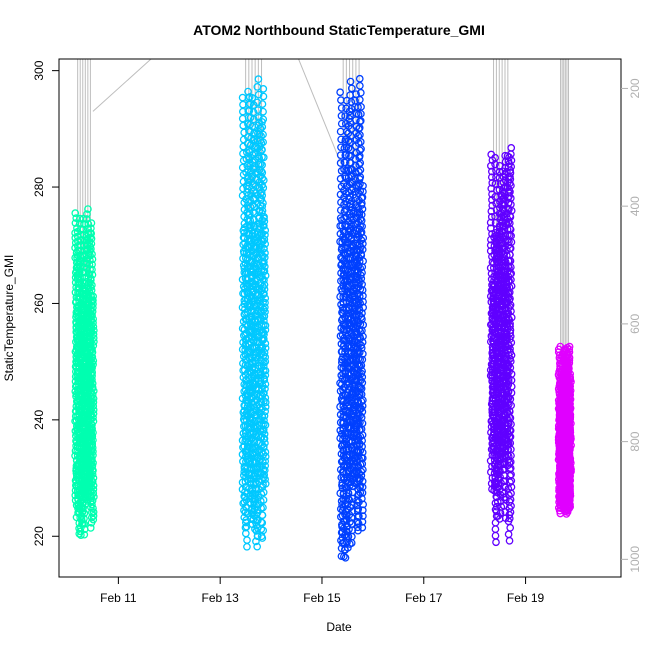 Image resolution: width=650 pixels, height=650 pixels. Describe the element at coordinates (220, 598) in the screenshot. I see `x-tick-label: Feb 13` at that location.